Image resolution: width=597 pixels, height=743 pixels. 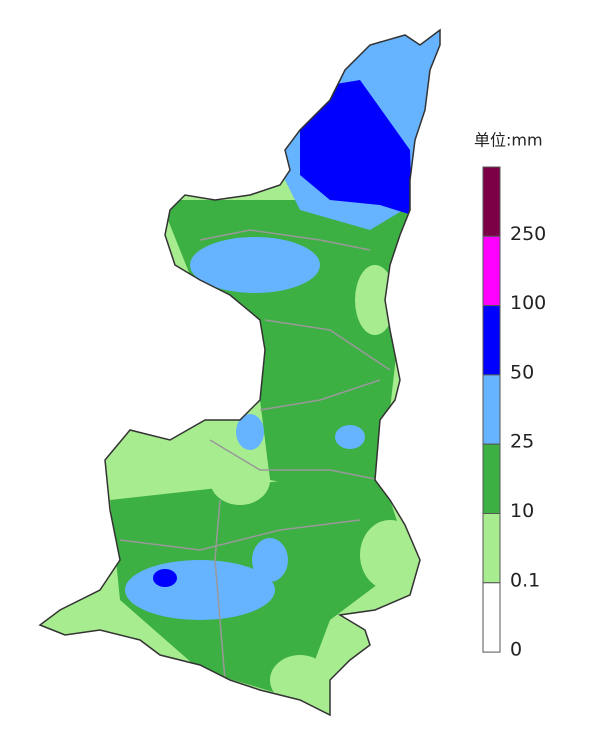 I want to click on legend-label: 25, so click(x=522, y=442).